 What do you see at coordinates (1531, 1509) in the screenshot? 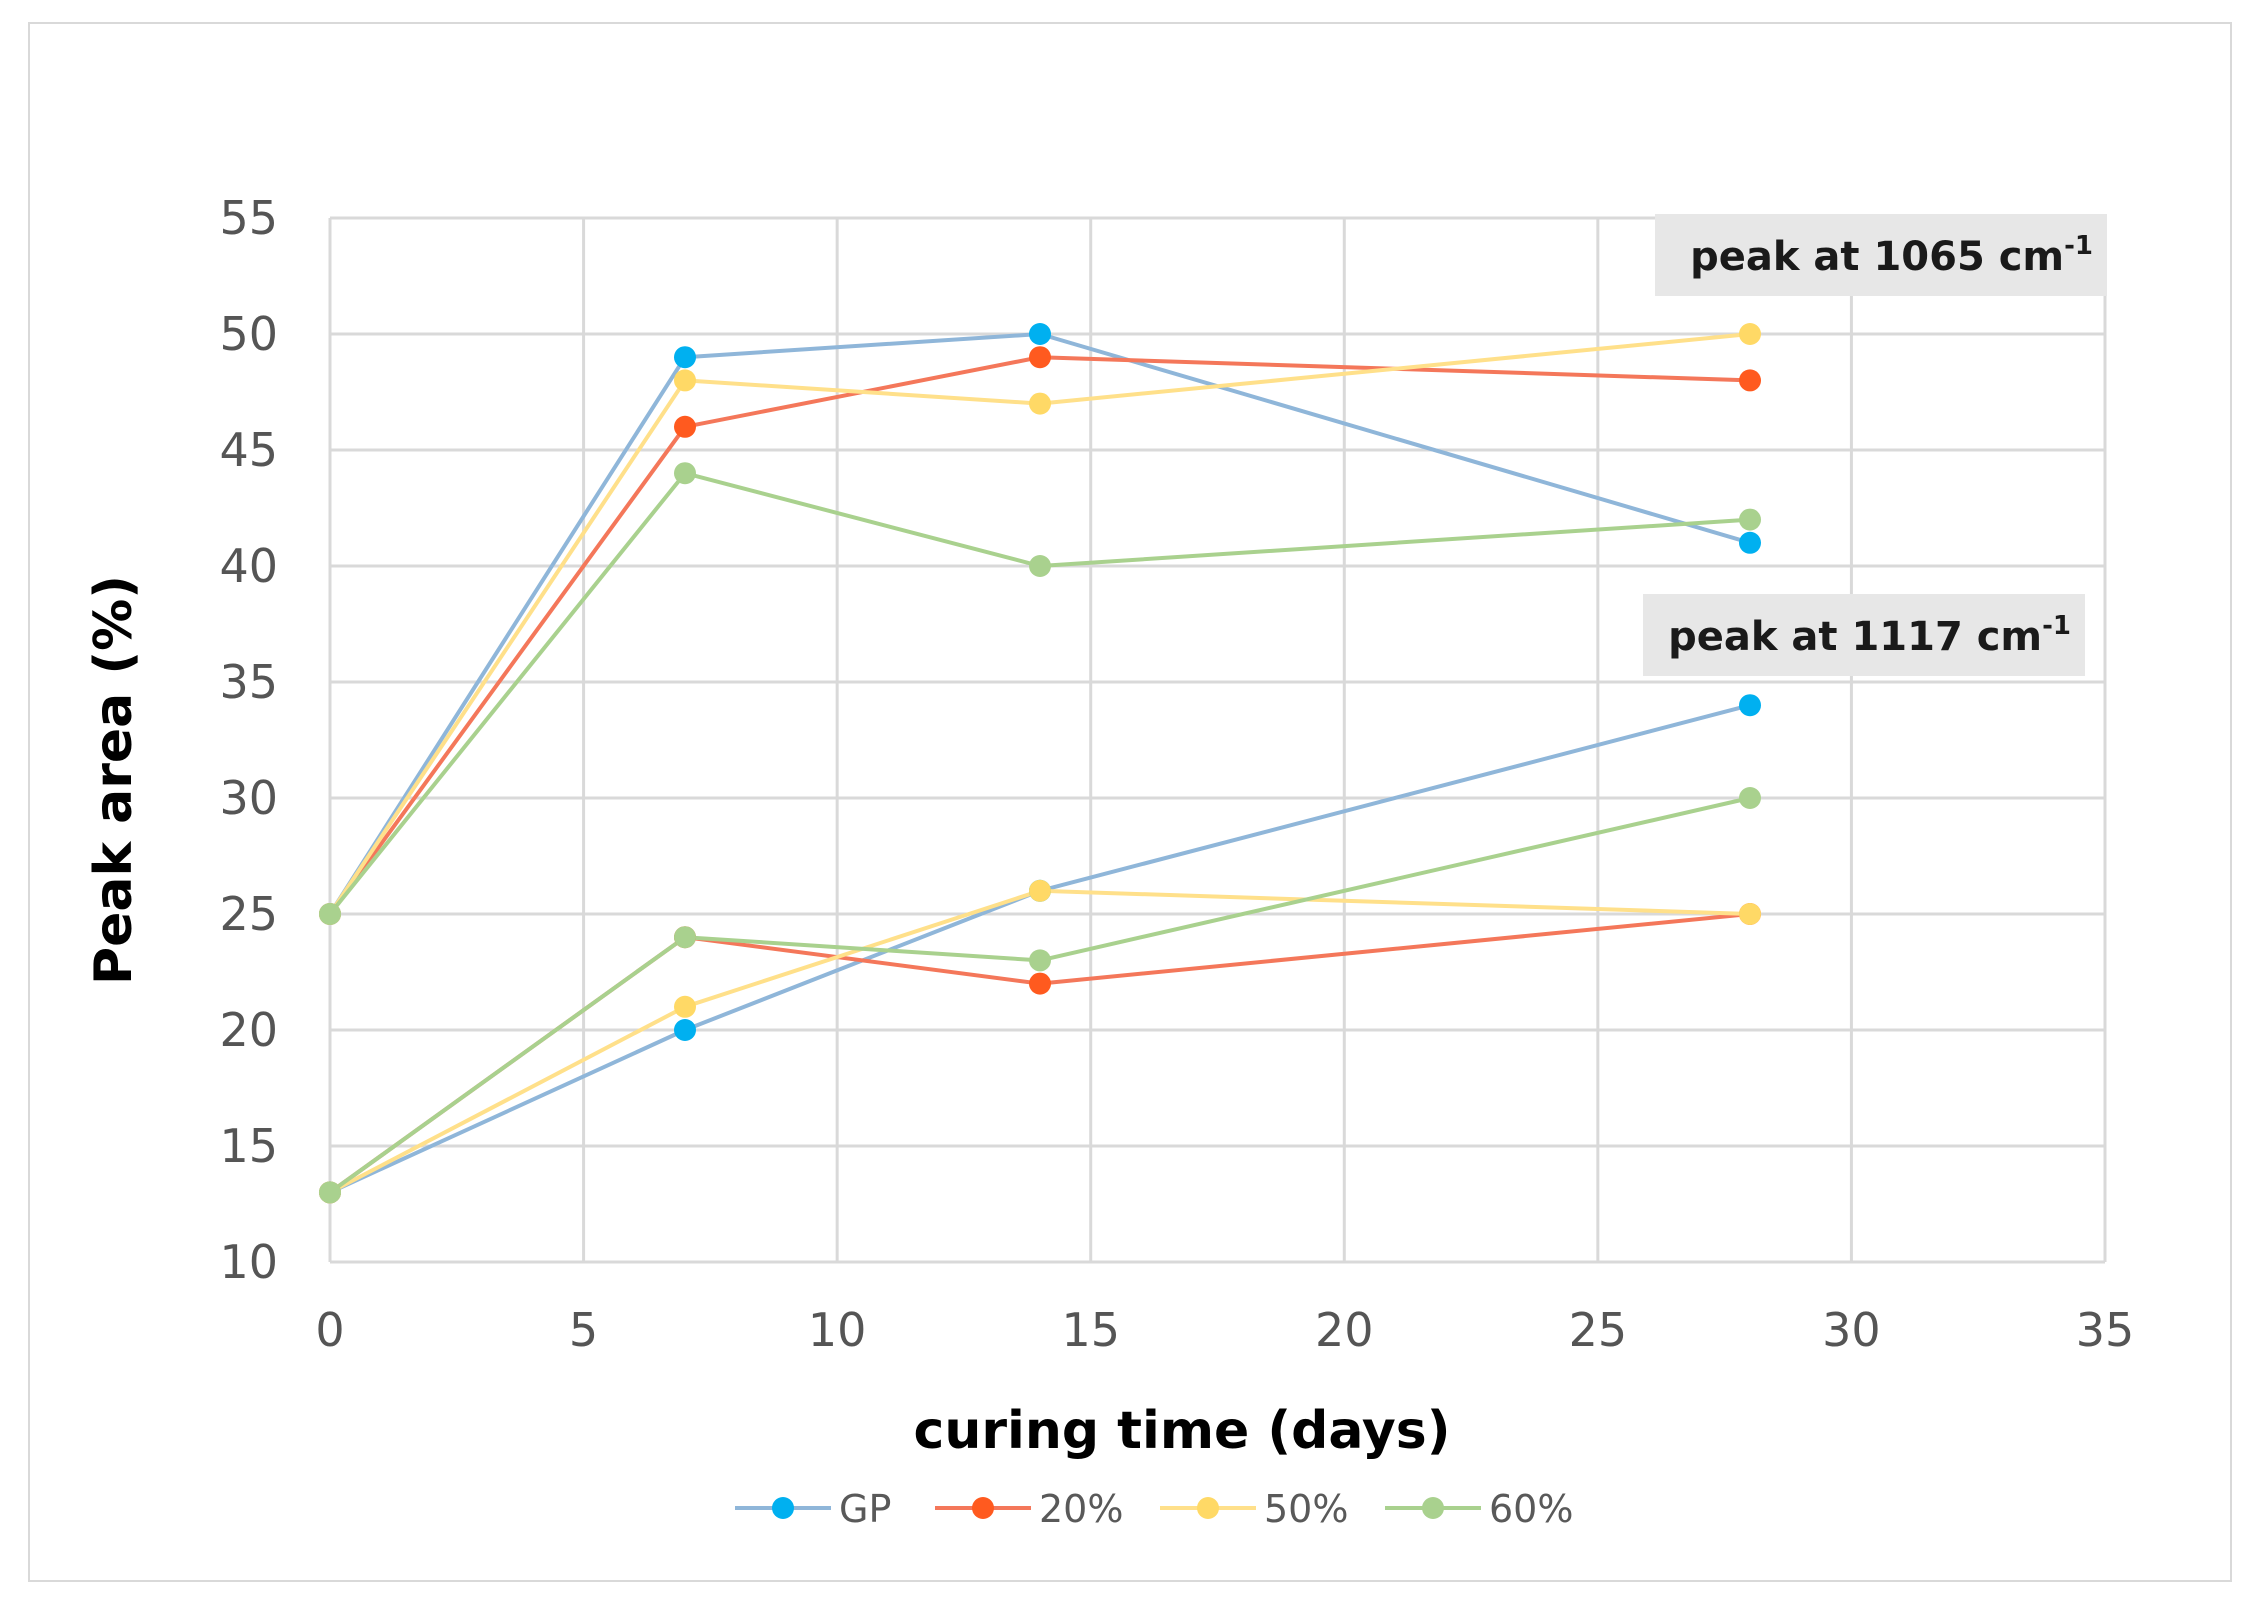
I see `legend-label: 60%` at bounding box center [1531, 1509].